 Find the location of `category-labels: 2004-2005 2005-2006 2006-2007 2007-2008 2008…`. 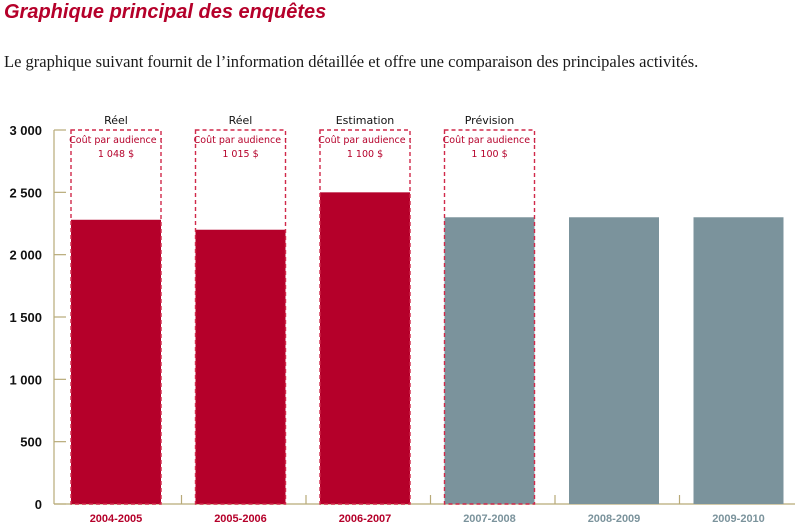

category-labels: 2004-2005 2005-2006 2006-2007 2007-2008 2008… is located at coordinates (427, 519).